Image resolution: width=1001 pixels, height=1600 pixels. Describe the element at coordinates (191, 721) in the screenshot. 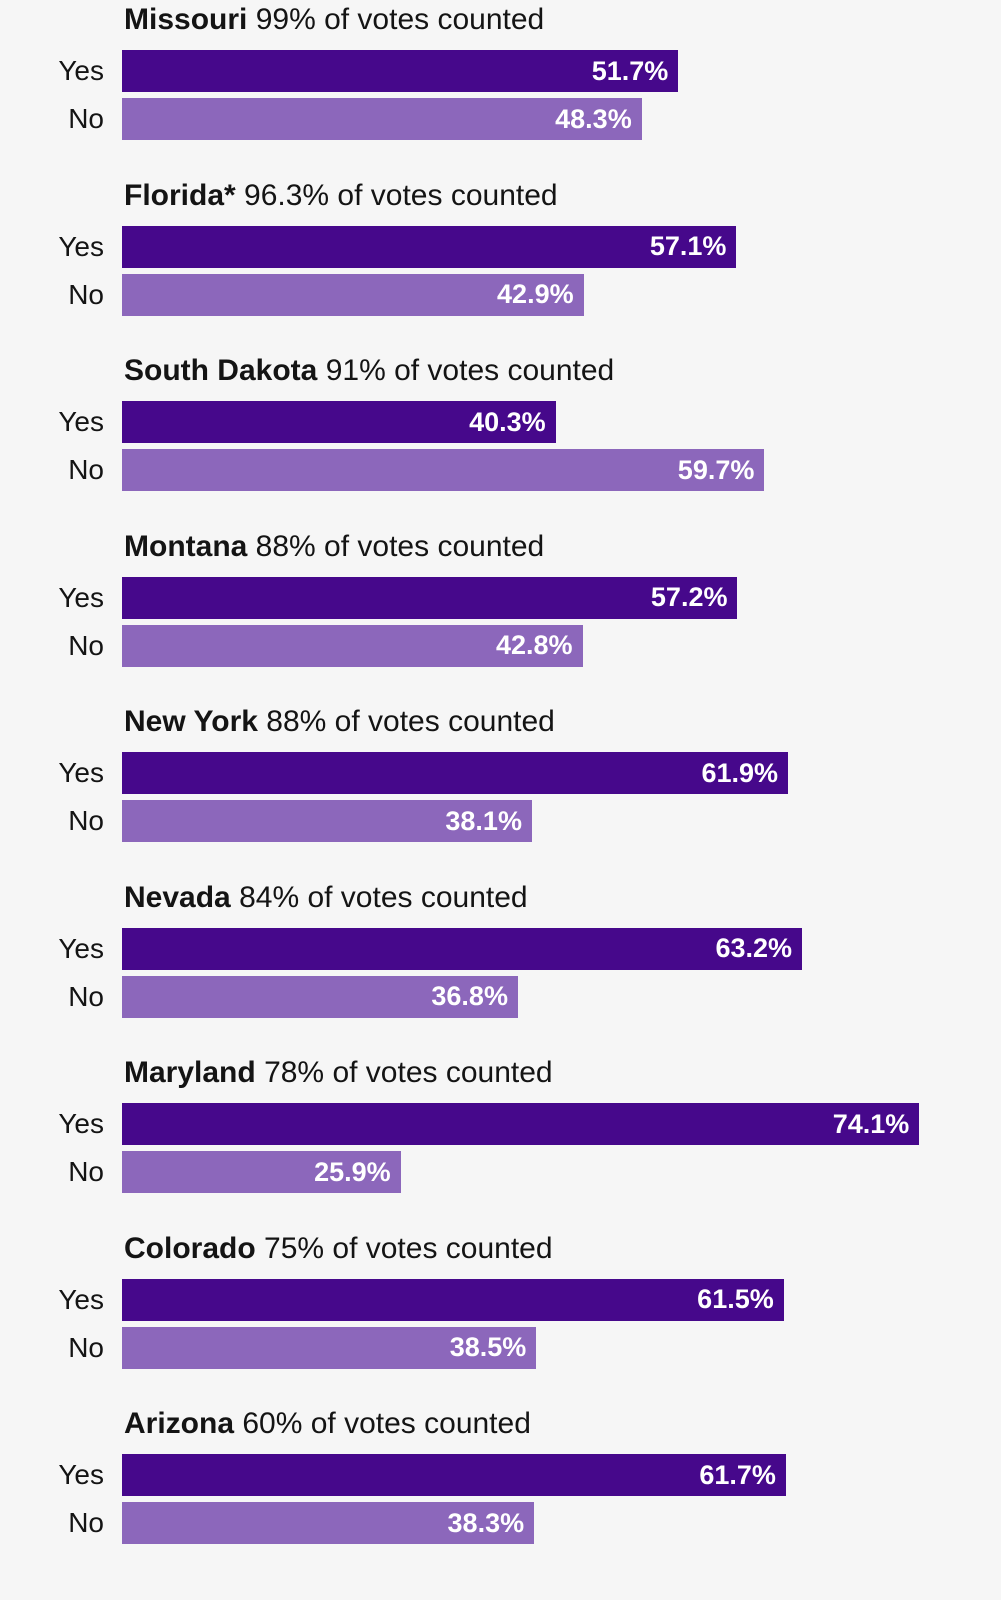

I see `state-name: New York` at that location.